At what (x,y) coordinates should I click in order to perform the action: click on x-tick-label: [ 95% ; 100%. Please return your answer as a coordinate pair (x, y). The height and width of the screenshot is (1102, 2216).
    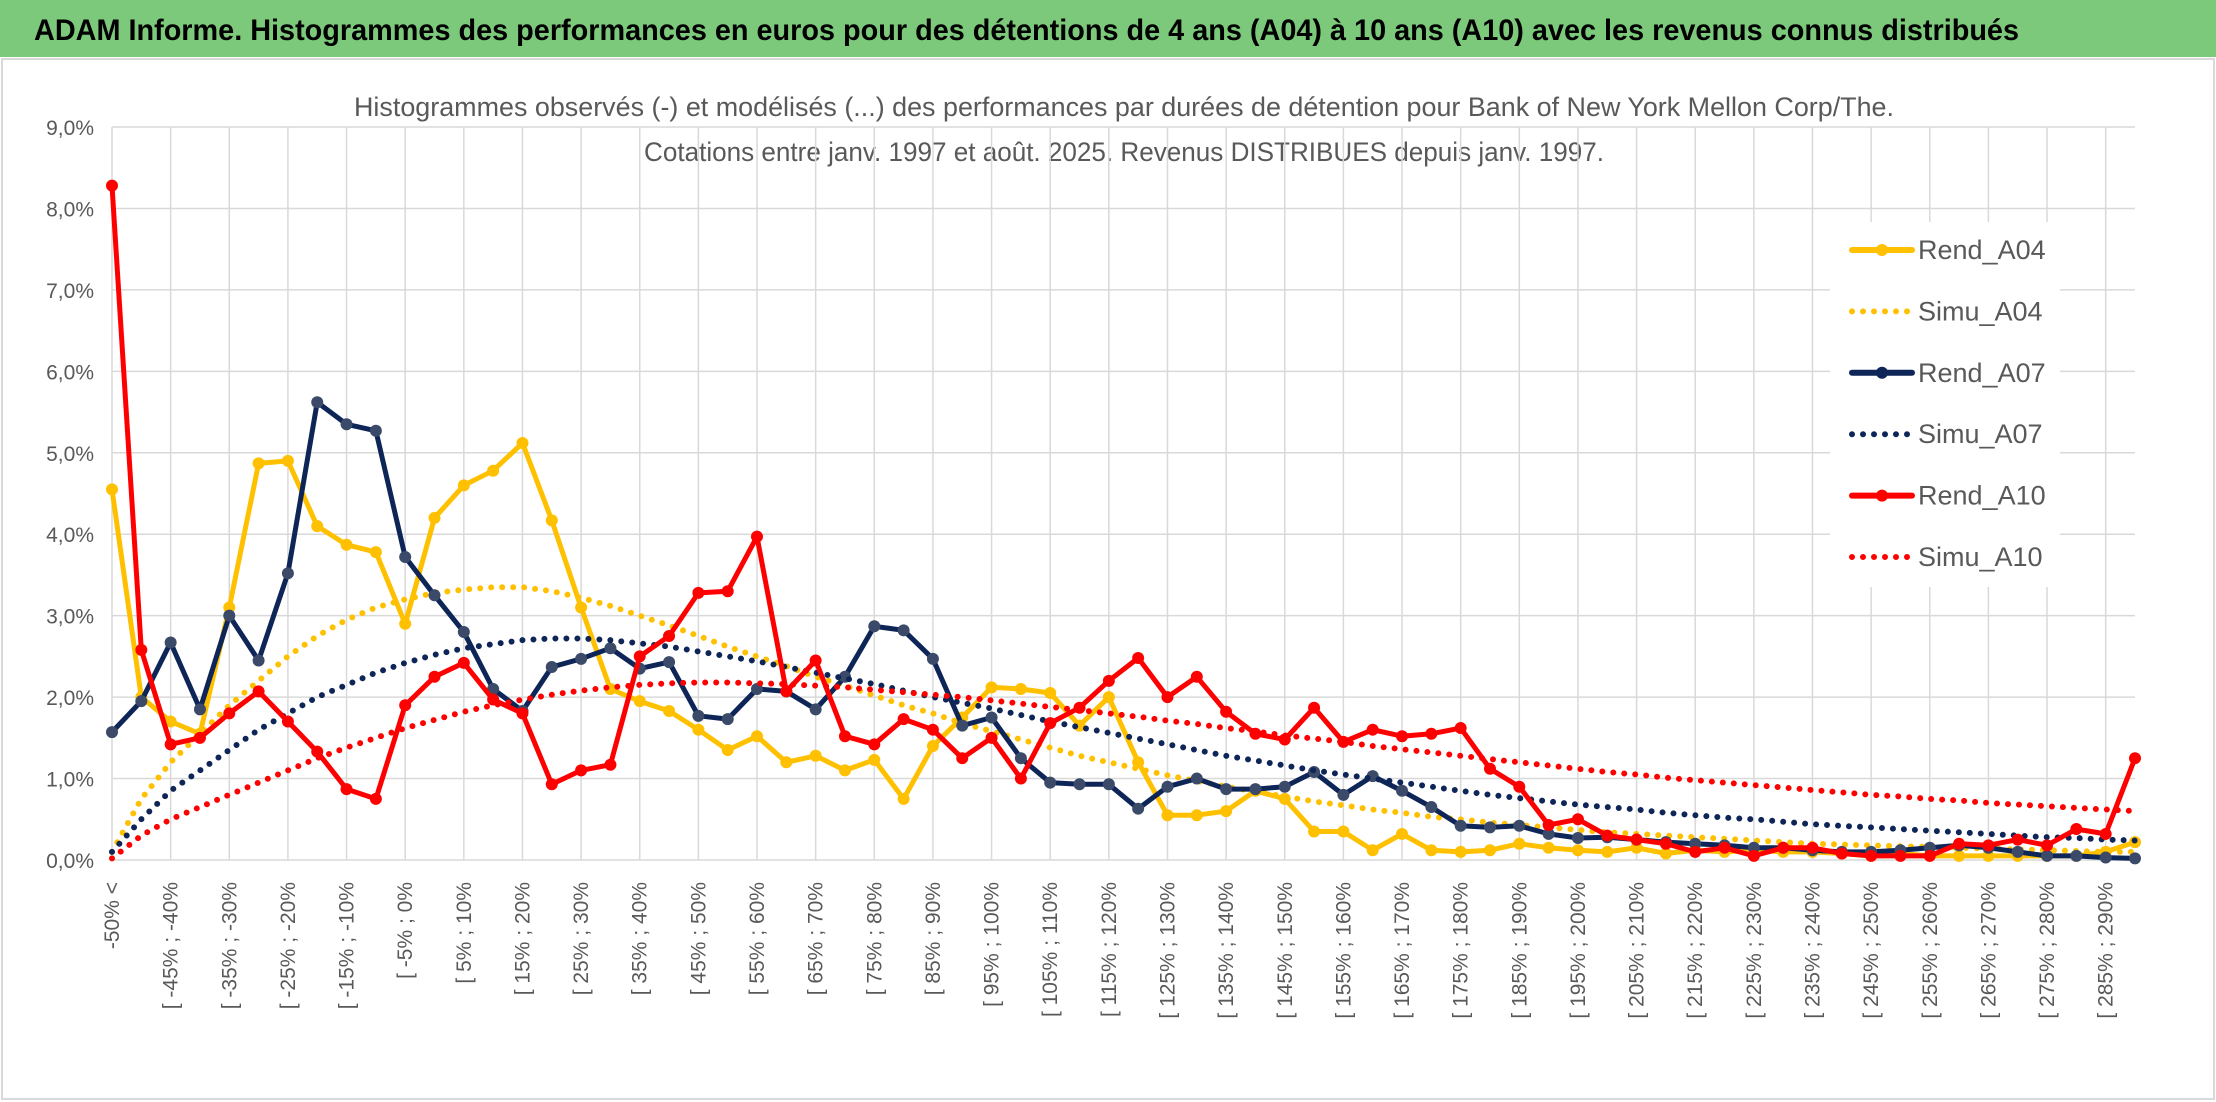
    Looking at the image, I should click on (992, 944).